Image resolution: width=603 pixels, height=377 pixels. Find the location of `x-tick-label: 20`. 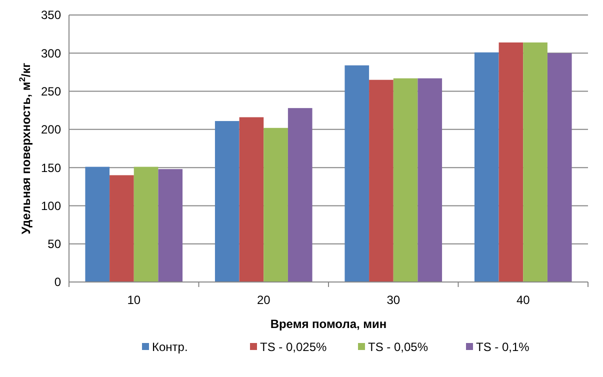

x-tick-label: 20 is located at coordinates (263, 300).